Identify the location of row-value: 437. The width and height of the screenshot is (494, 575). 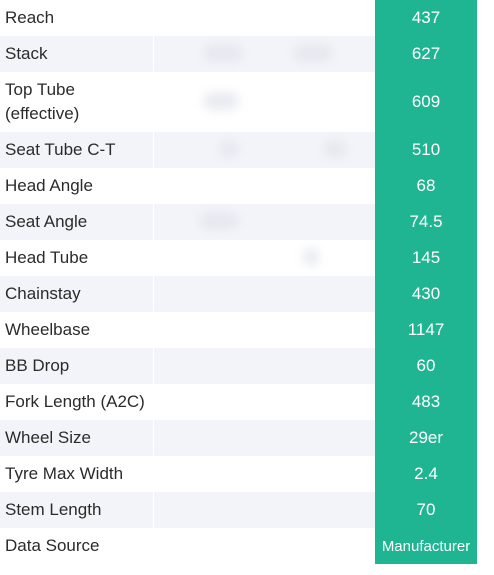
(426, 18).